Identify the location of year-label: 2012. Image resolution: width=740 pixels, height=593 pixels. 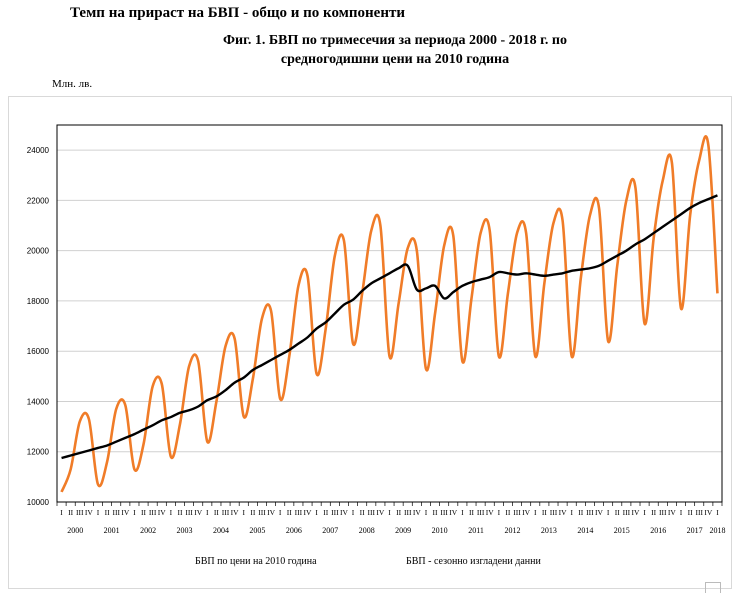
(512, 530).